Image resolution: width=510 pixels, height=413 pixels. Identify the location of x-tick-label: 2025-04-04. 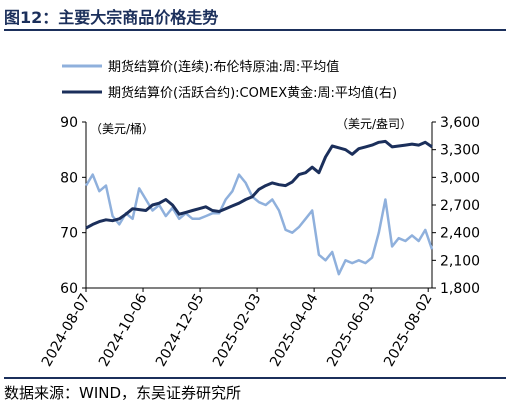
(294, 330).